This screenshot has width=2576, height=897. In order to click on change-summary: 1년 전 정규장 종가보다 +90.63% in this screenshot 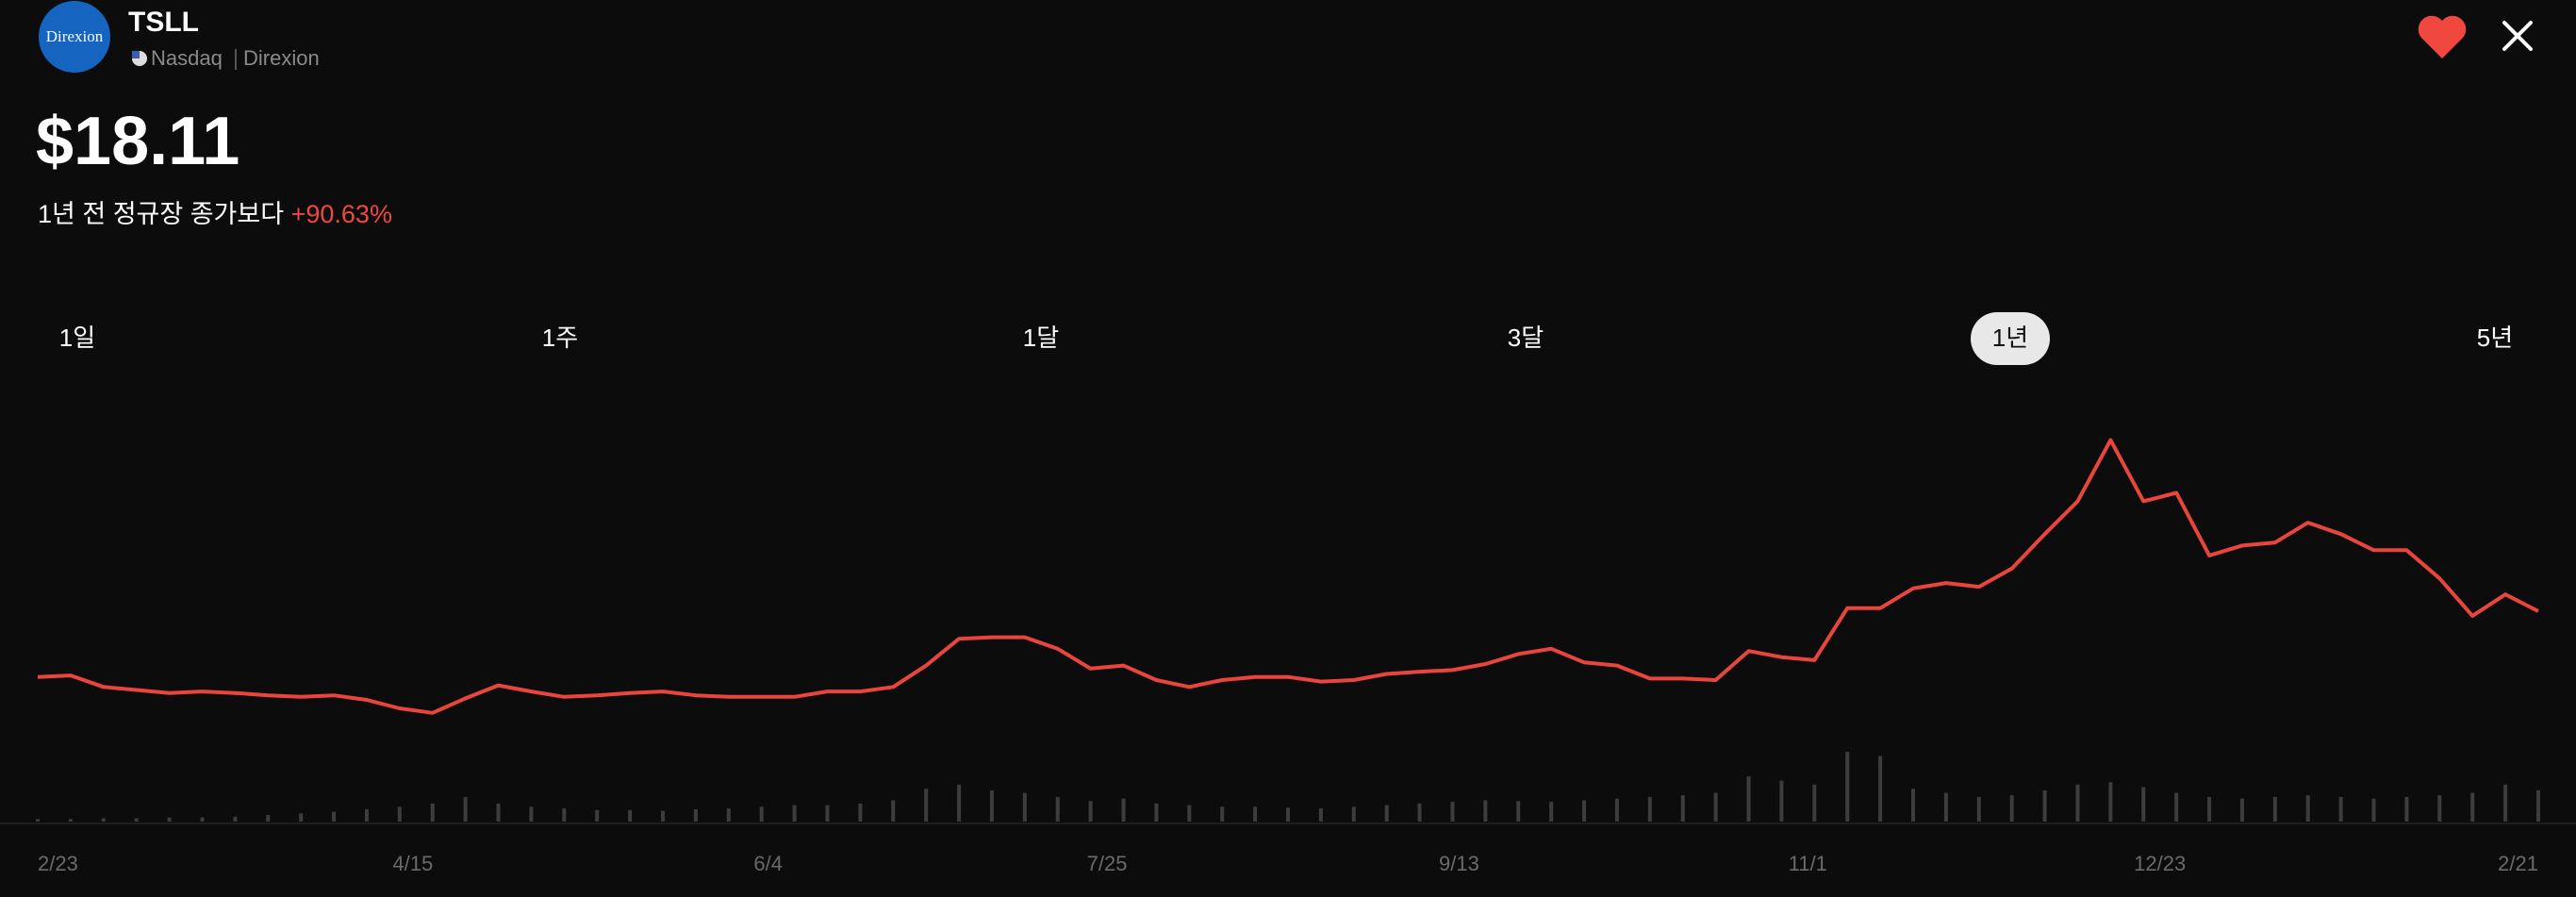, I will do `click(215, 214)`.